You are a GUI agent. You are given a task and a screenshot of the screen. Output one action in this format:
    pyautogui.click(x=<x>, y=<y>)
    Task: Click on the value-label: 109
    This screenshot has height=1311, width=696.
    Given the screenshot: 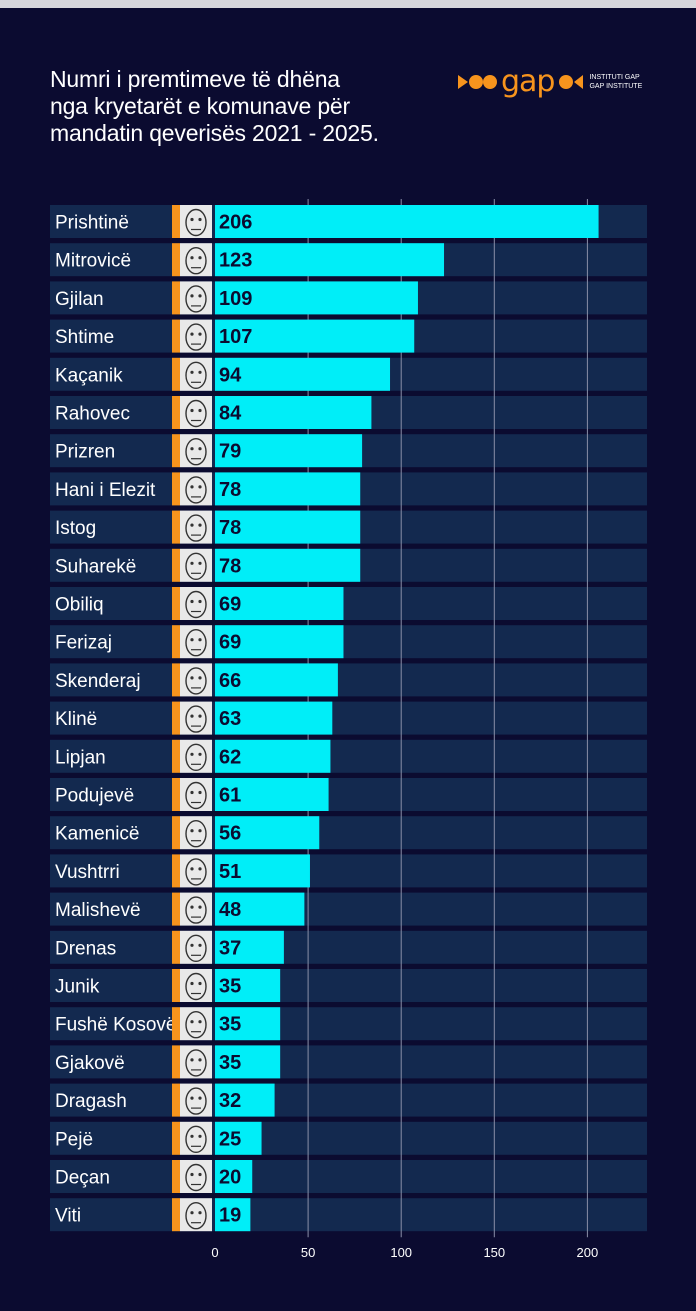 What is the action you would take?
    pyautogui.click(x=235, y=299)
    